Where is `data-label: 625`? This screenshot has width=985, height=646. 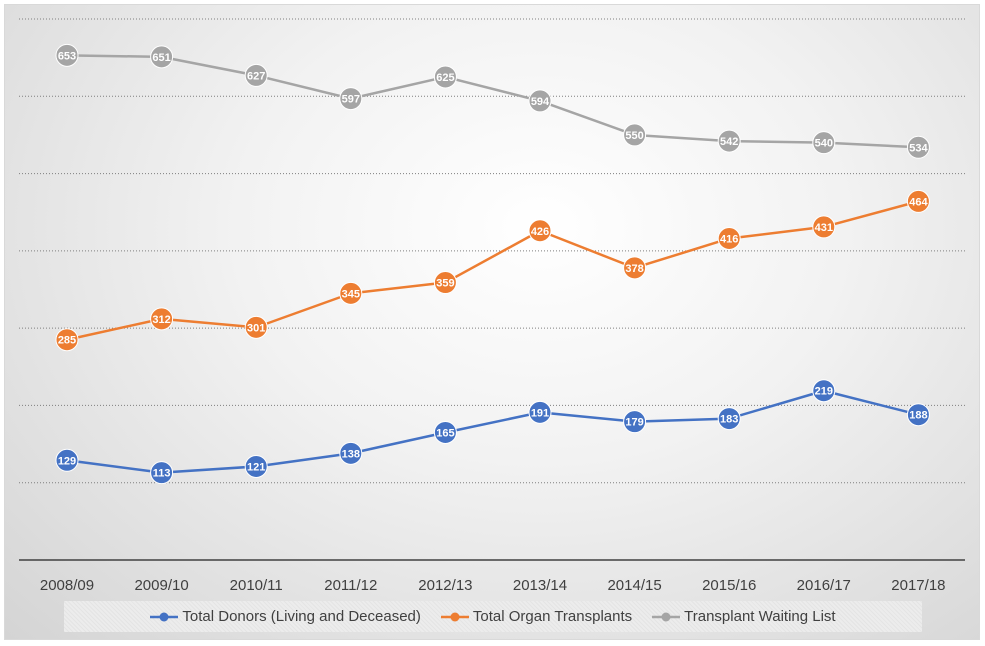
data-label: 625 is located at coordinates (445, 78).